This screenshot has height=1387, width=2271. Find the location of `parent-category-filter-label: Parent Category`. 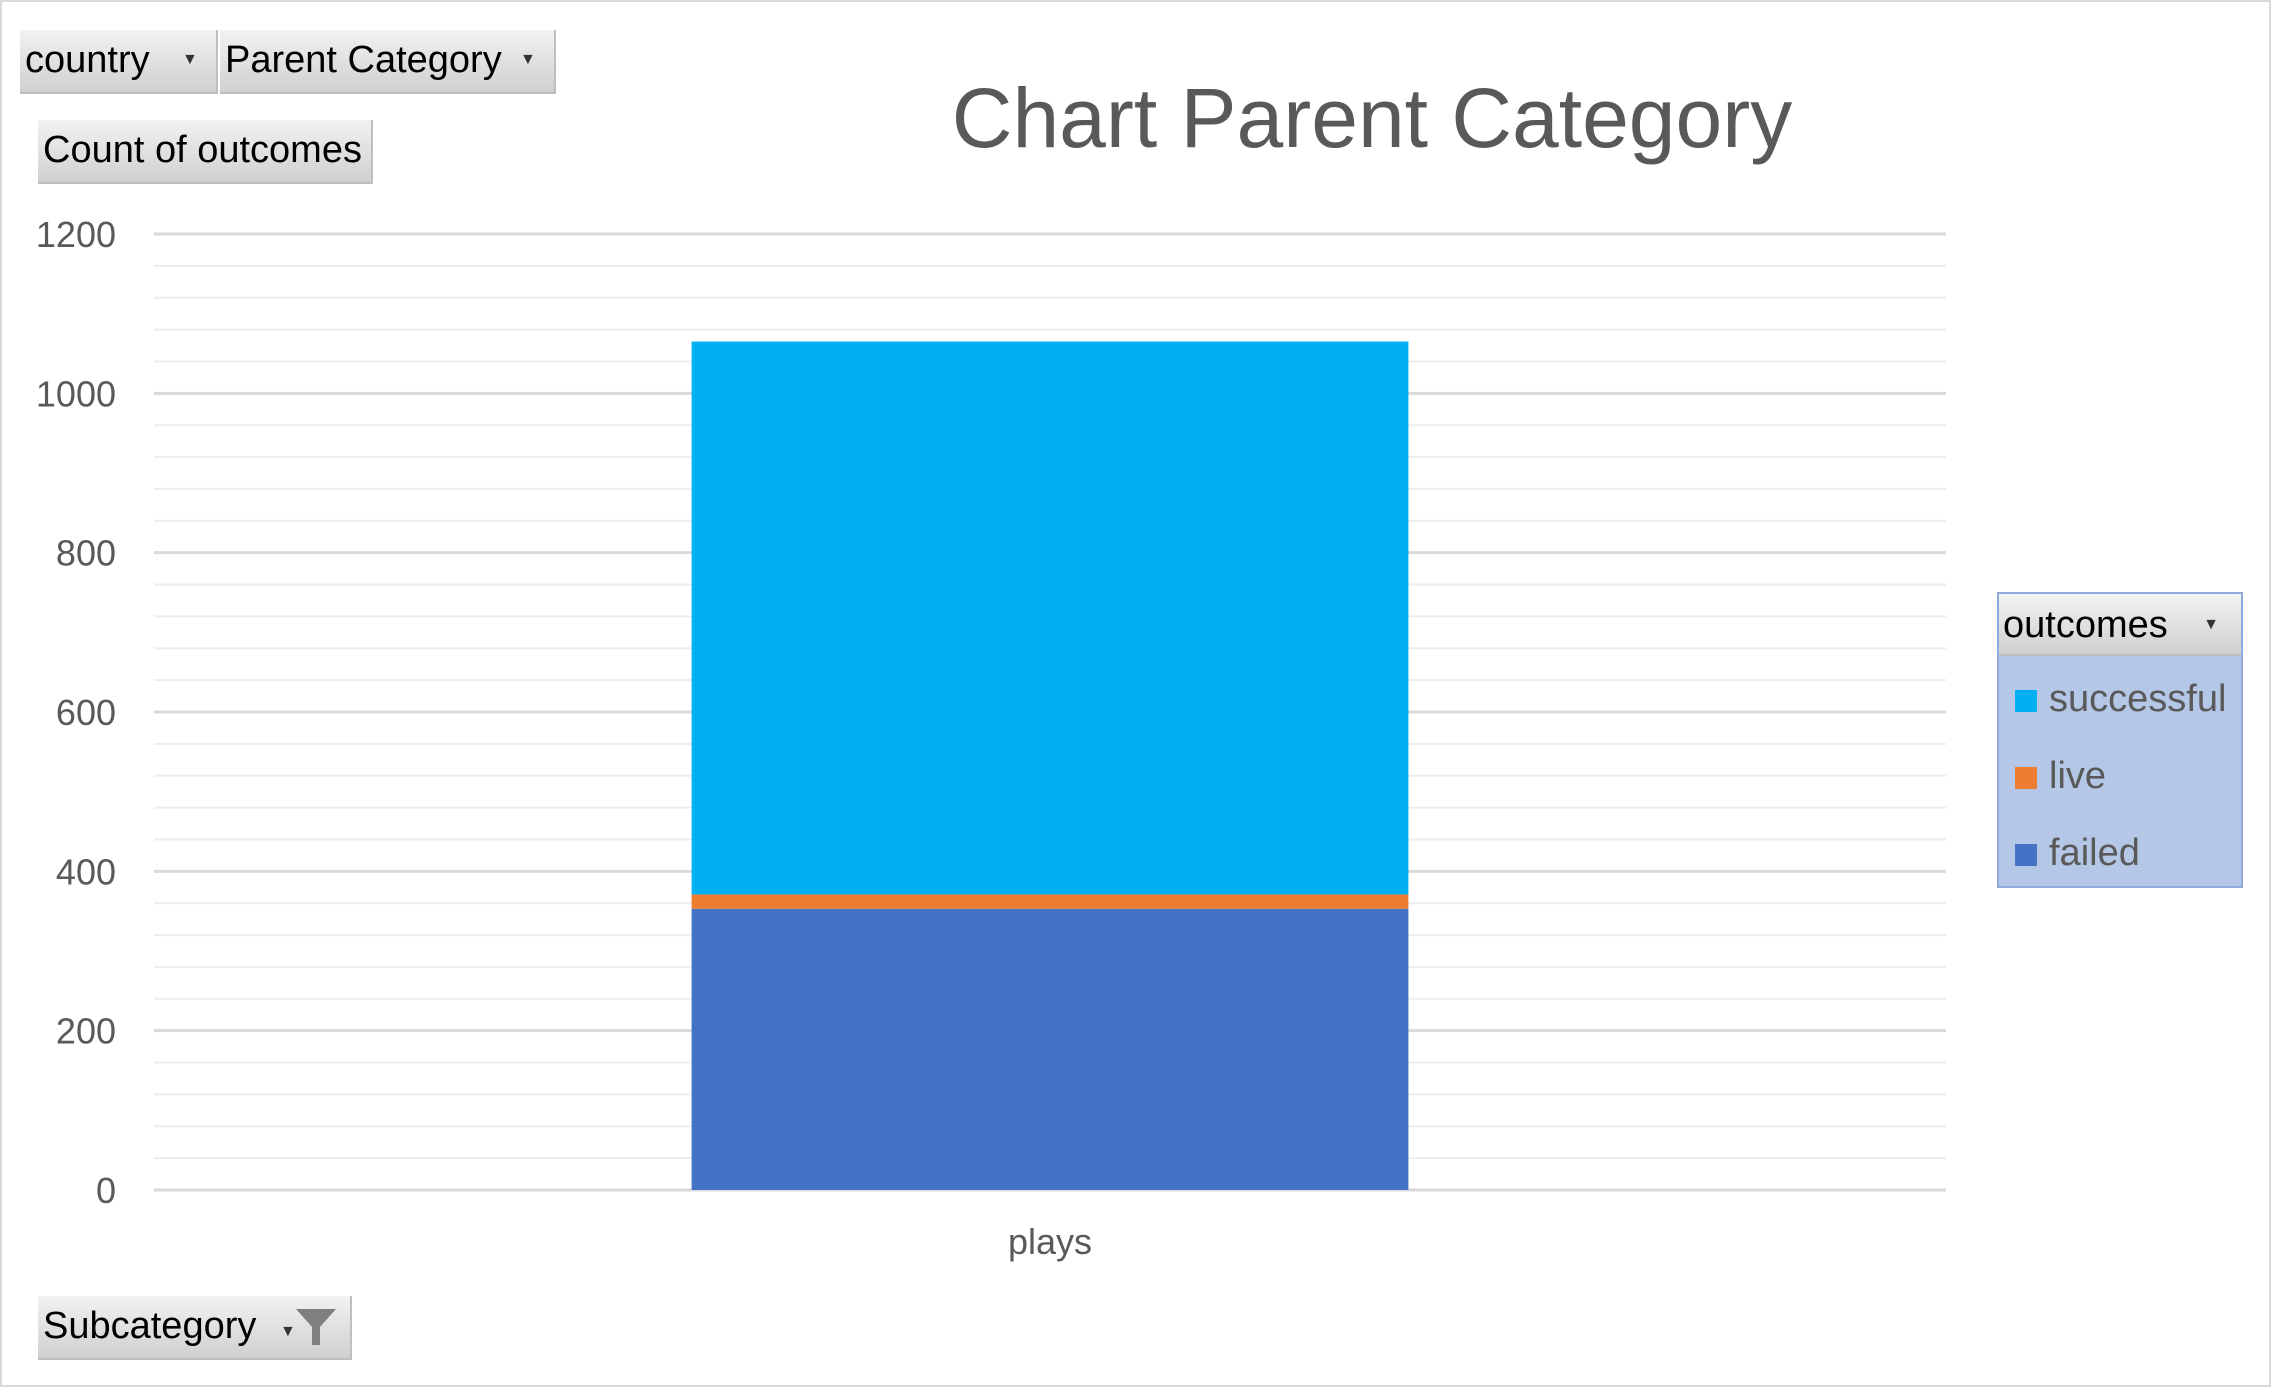

parent-category-filter-label: Parent Category is located at coordinates (363, 60).